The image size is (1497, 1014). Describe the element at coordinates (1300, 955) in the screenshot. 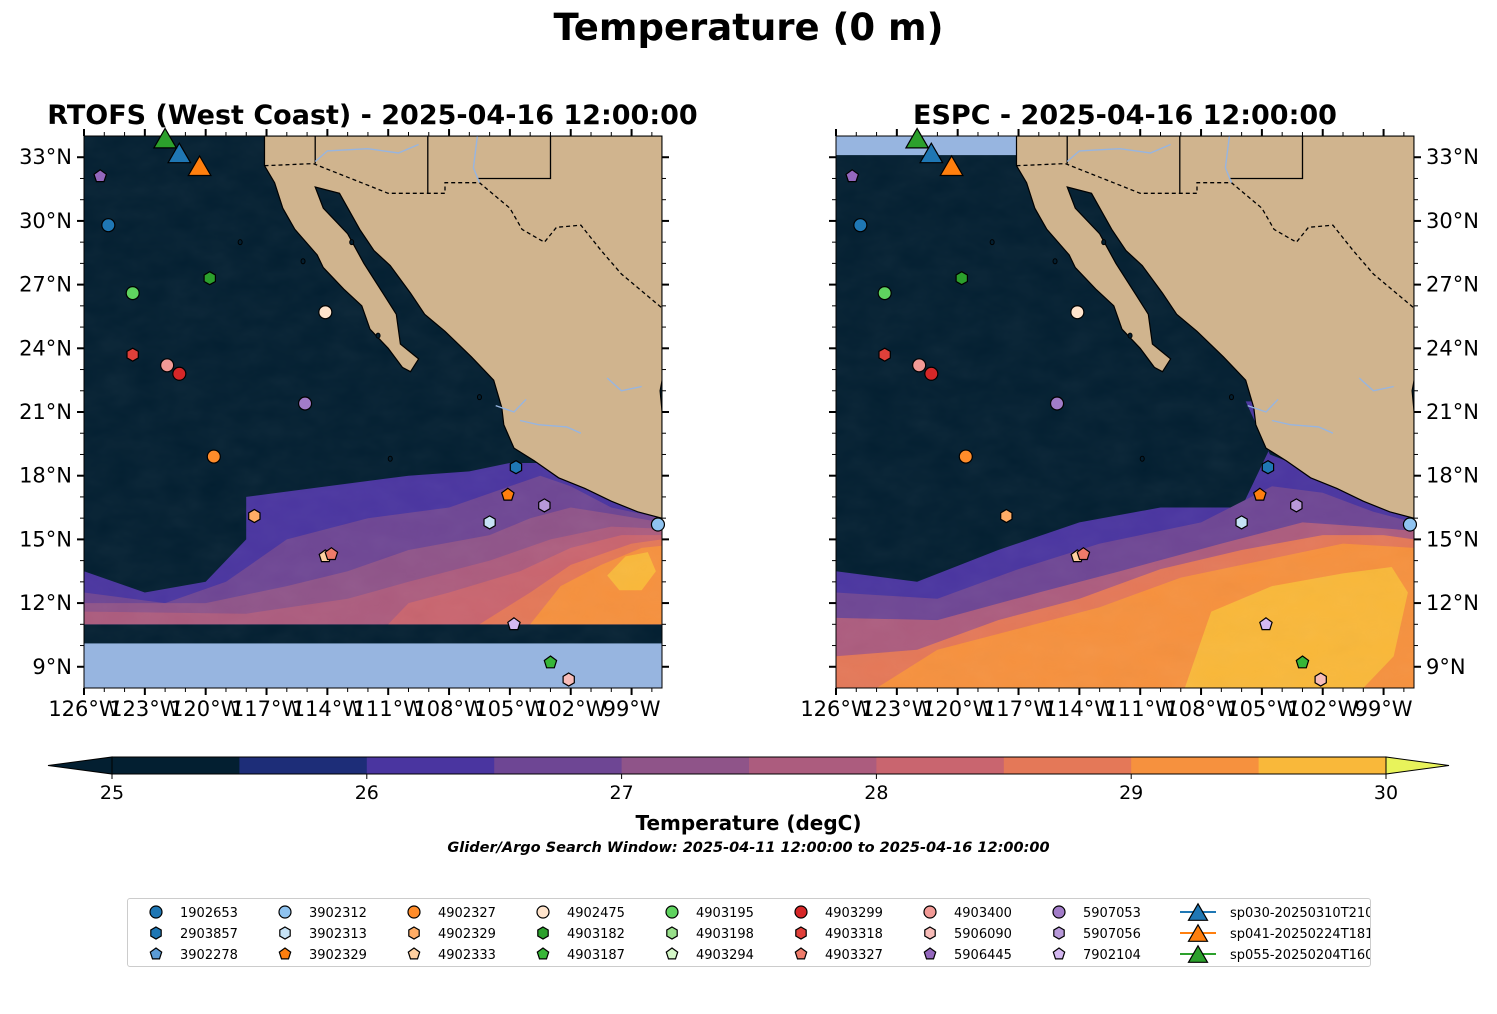

I see `legend-label: sp055-20250204T1600` at that location.